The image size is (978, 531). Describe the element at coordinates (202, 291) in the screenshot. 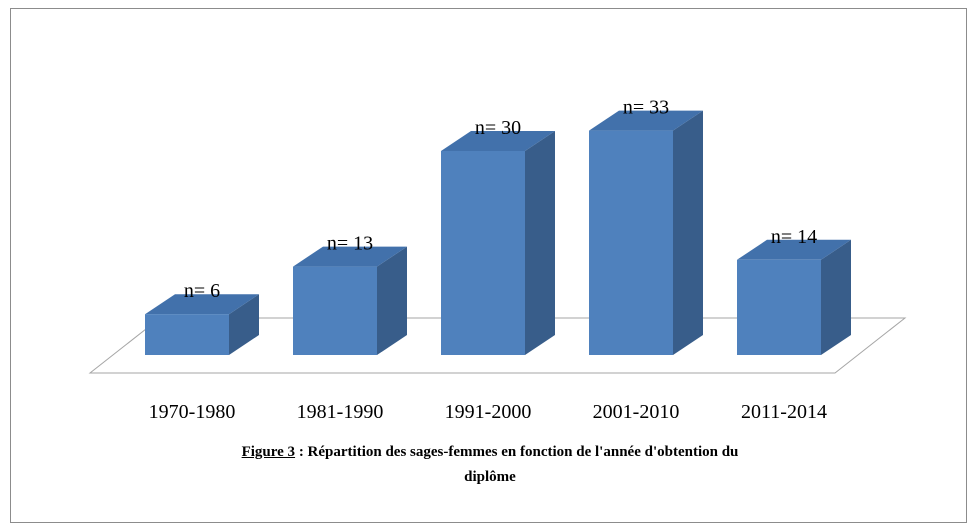

I see `value-label: n= 6` at that location.